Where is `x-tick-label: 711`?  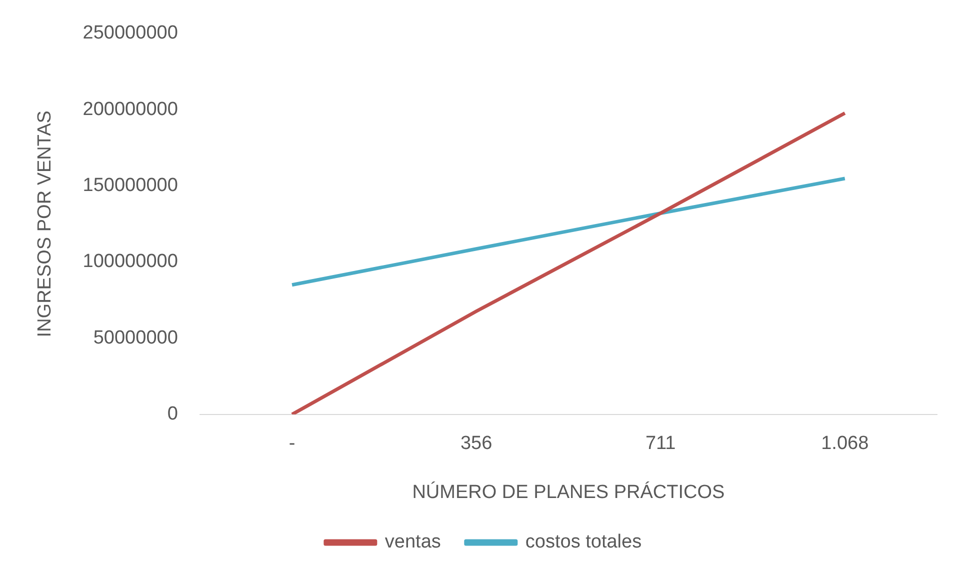
x-tick-label: 711 is located at coordinates (660, 443).